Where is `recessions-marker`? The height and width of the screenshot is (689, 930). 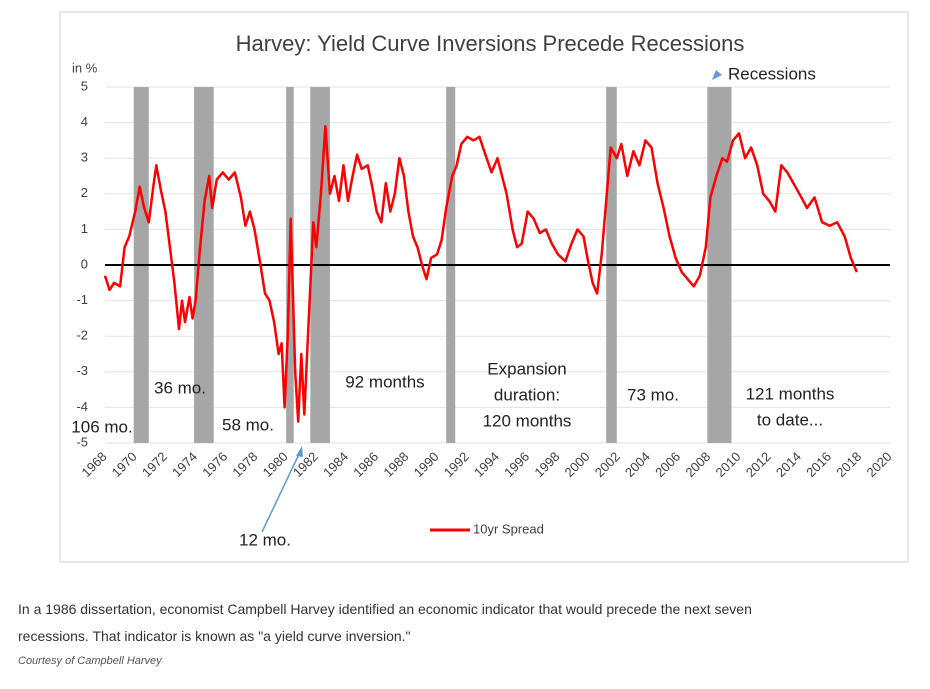 recessions-marker is located at coordinates (717, 75).